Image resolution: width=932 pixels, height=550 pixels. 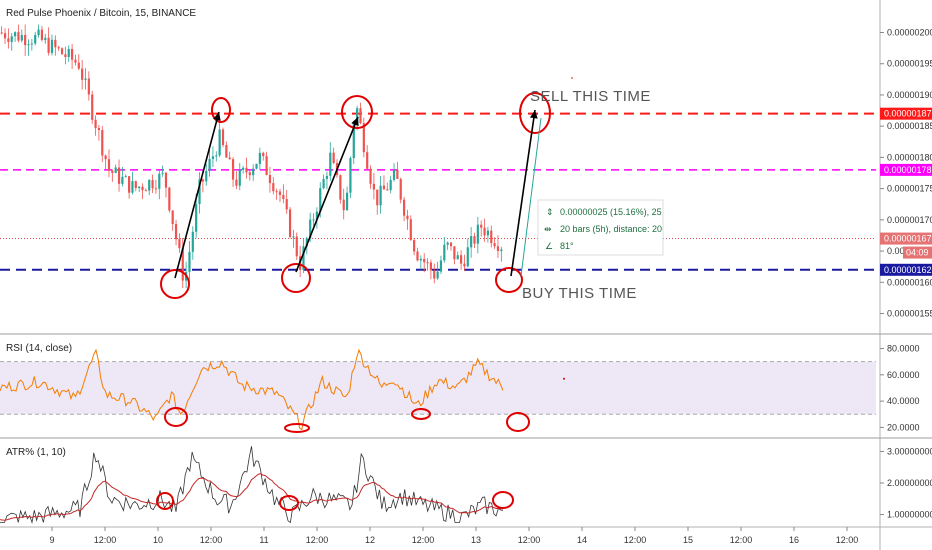 What do you see at coordinates (590, 96) in the screenshot?
I see `sell-annotation: SELL THIS TIME` at bounding box center [590, 96].